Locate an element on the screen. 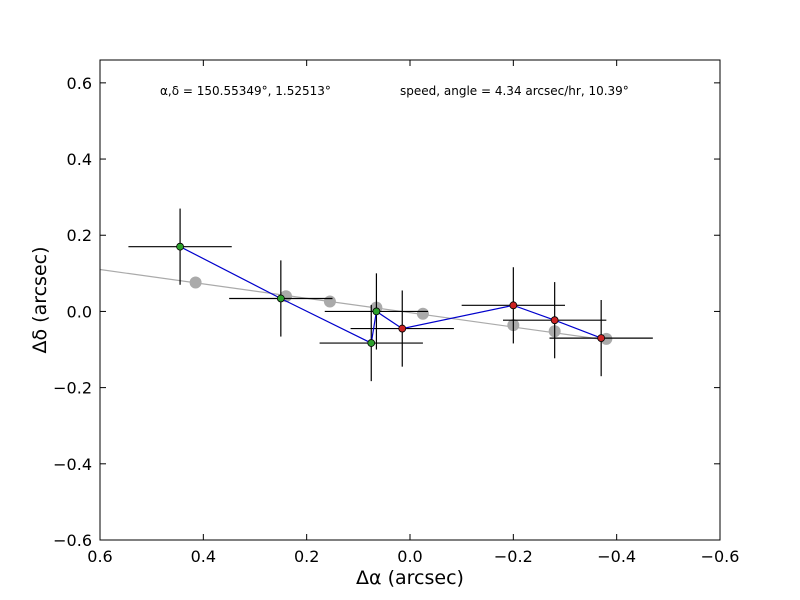  y-tick-label: −0.4 is located at coordinates (72, 464).